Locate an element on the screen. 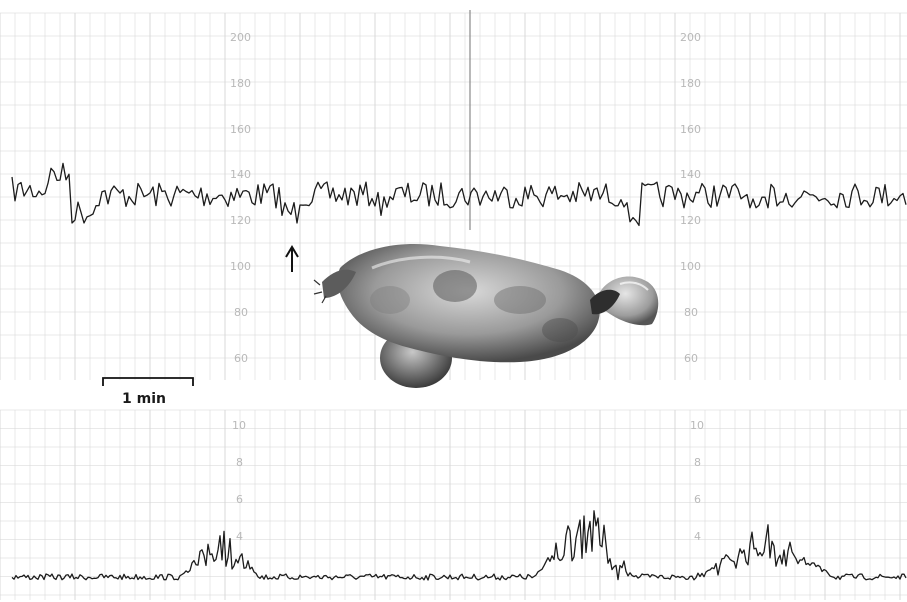  time-scale-label: 1 min is located at coordinates (144, 399).